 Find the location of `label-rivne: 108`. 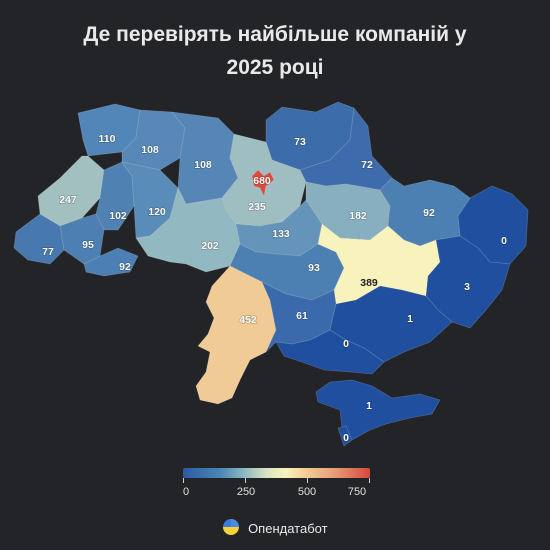

label-rivne: 108 is located at coordinates (150, 150).